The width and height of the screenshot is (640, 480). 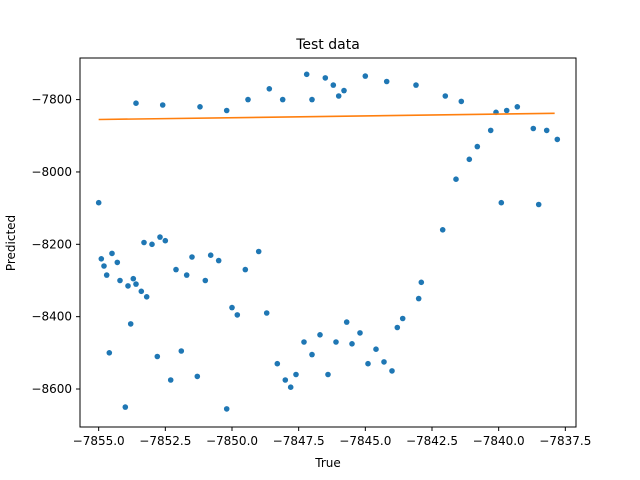 I want to click on fit-line, so click(x=326, y=116).